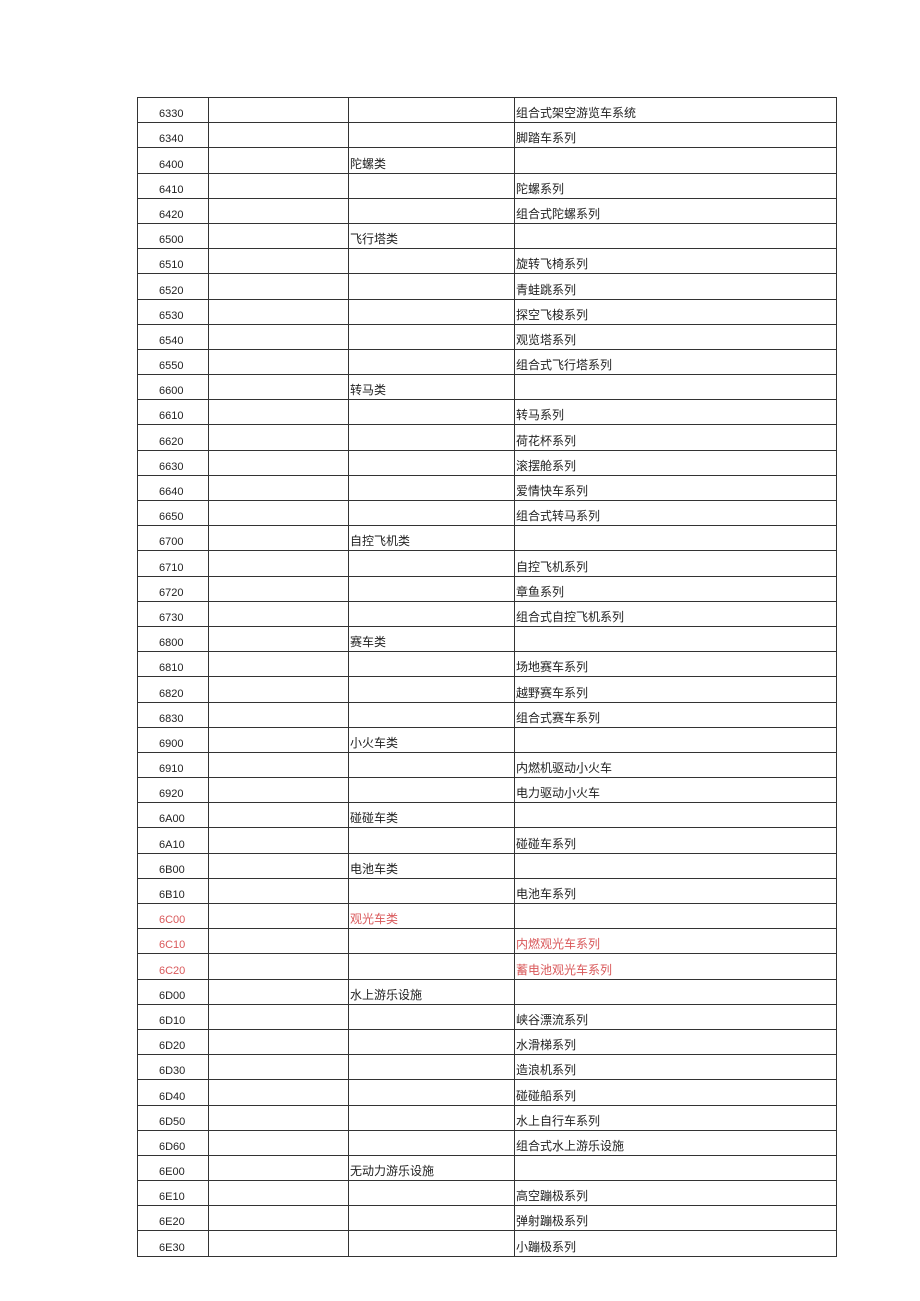 Image resolution: width=920 pixels, height=1301 pixels. What do you see at coordinates (675, 840) in the screenshot?
I see `item-cell: 碰碰车系列` at bounding box center [675, 840].